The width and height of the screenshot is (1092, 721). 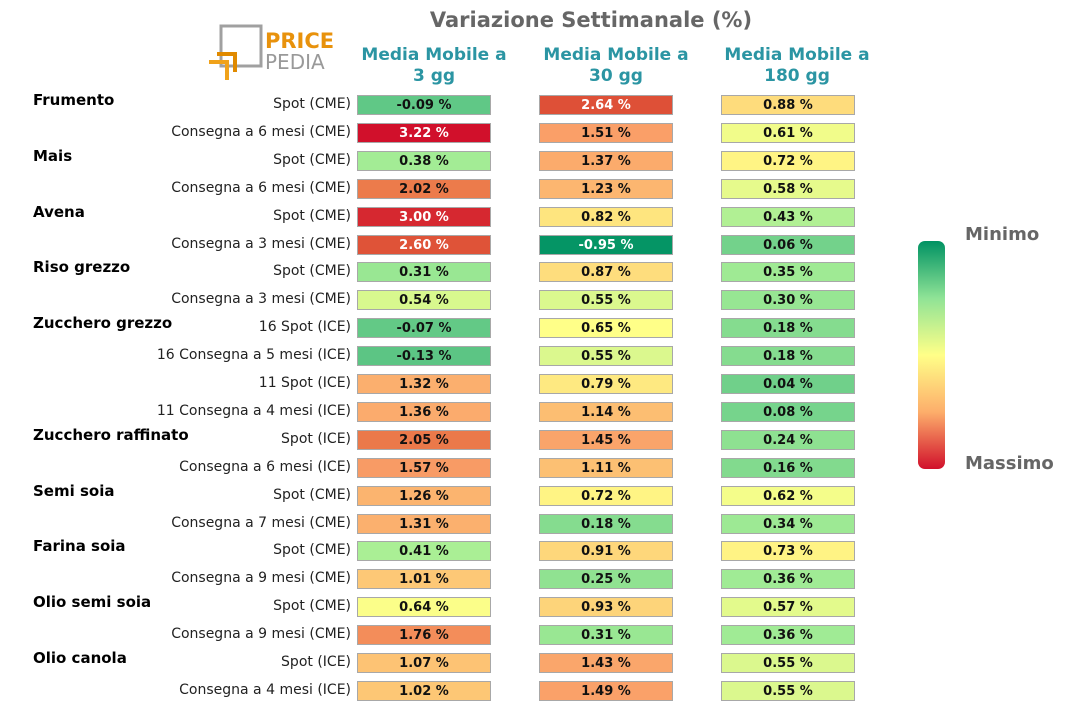 I want to click on heatmap-cell: 3.22 %, so click(x=424, y=132).